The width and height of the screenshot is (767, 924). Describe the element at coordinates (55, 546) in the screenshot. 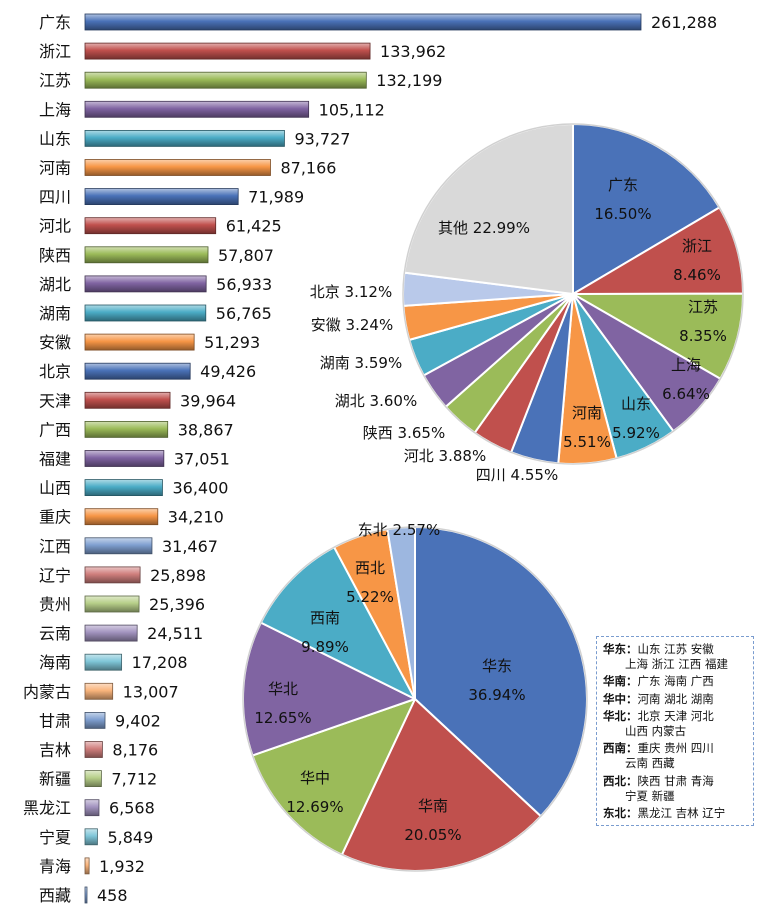

I see `category-label: 江西` at that location.